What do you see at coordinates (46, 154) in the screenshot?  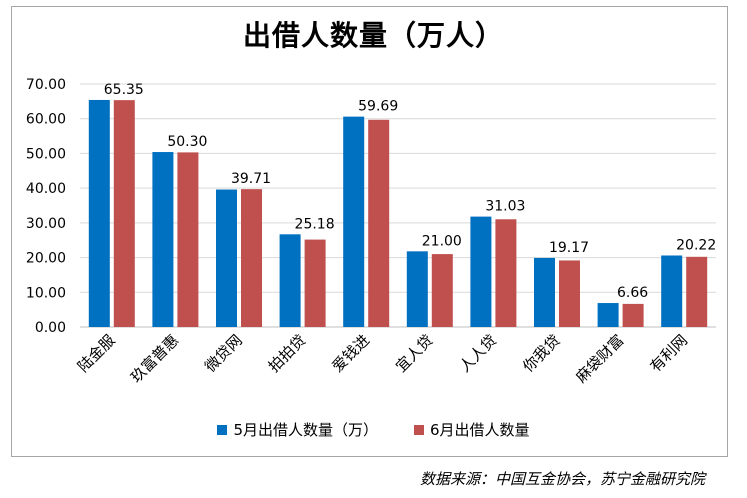 I see `y-tick-label: 50.00` at bounding box center [46, 154].